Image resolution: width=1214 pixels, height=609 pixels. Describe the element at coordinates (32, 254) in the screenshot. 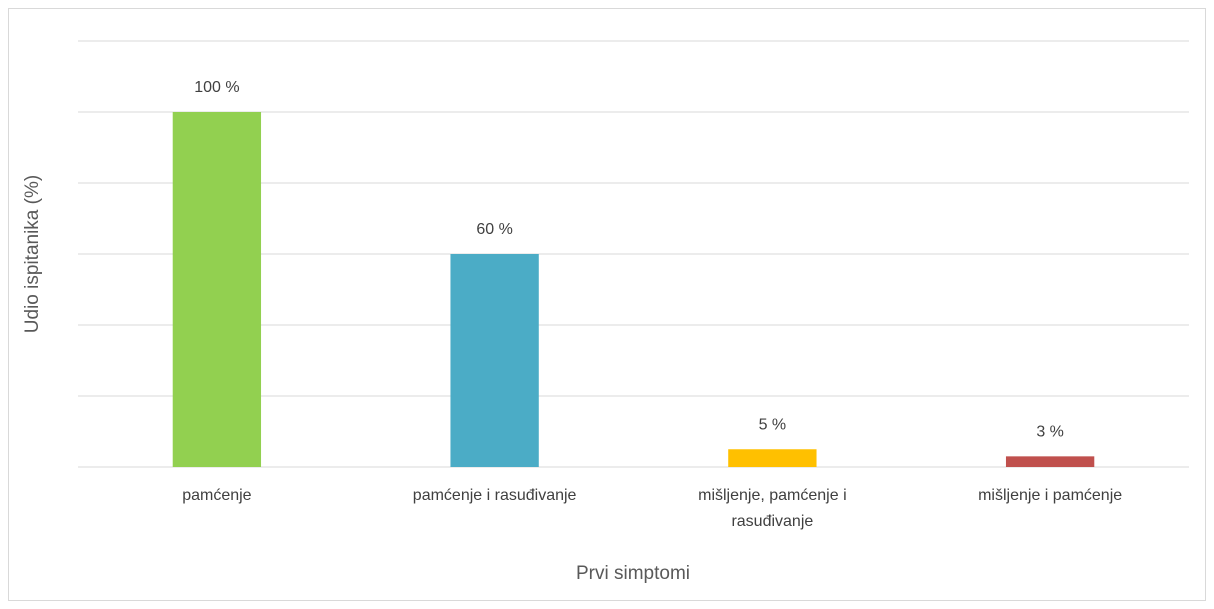

I see `y-axis-title: Udio ispitanika (%)` at that location.